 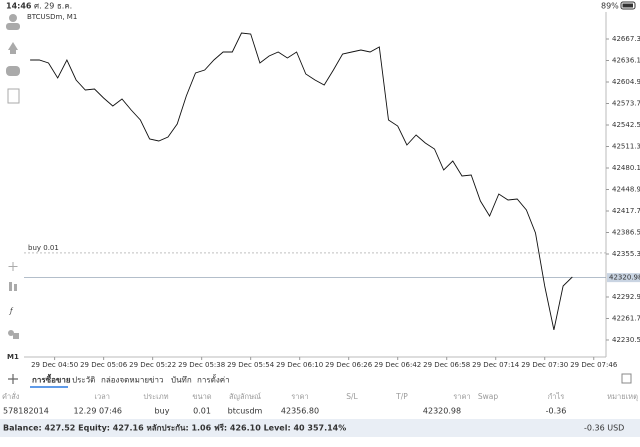 What do you see at coordinates (556, 396) in the screenshot?
I see `col-header: กำไร` at bounding box center [556, 396].